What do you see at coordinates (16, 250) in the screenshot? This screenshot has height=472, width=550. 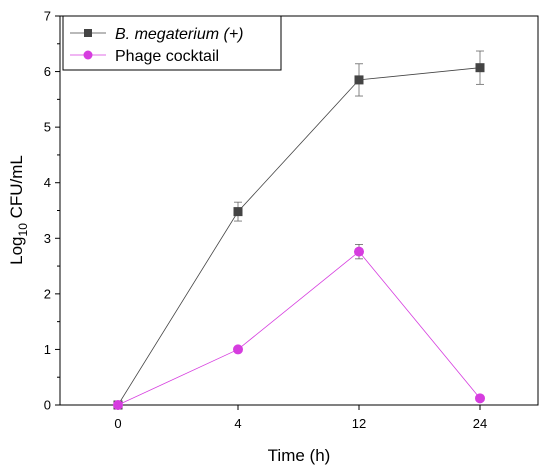 I see `y-axis-title-main: Log` at bounding box center [16, 250].